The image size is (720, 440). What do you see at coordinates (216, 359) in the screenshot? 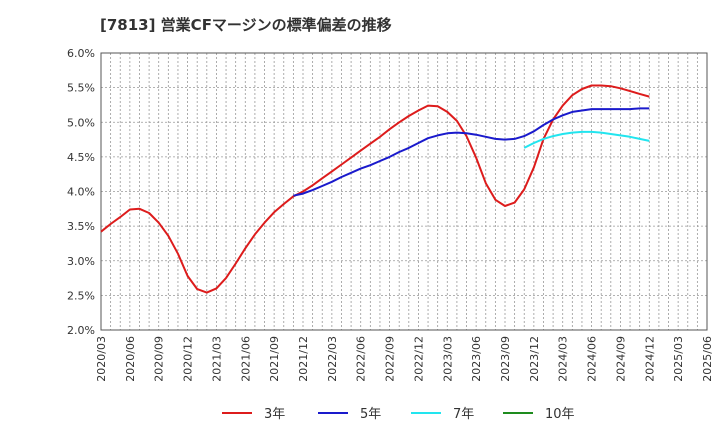
I see `x-tick-label: 2021/03` at bounding box center [216, 359].